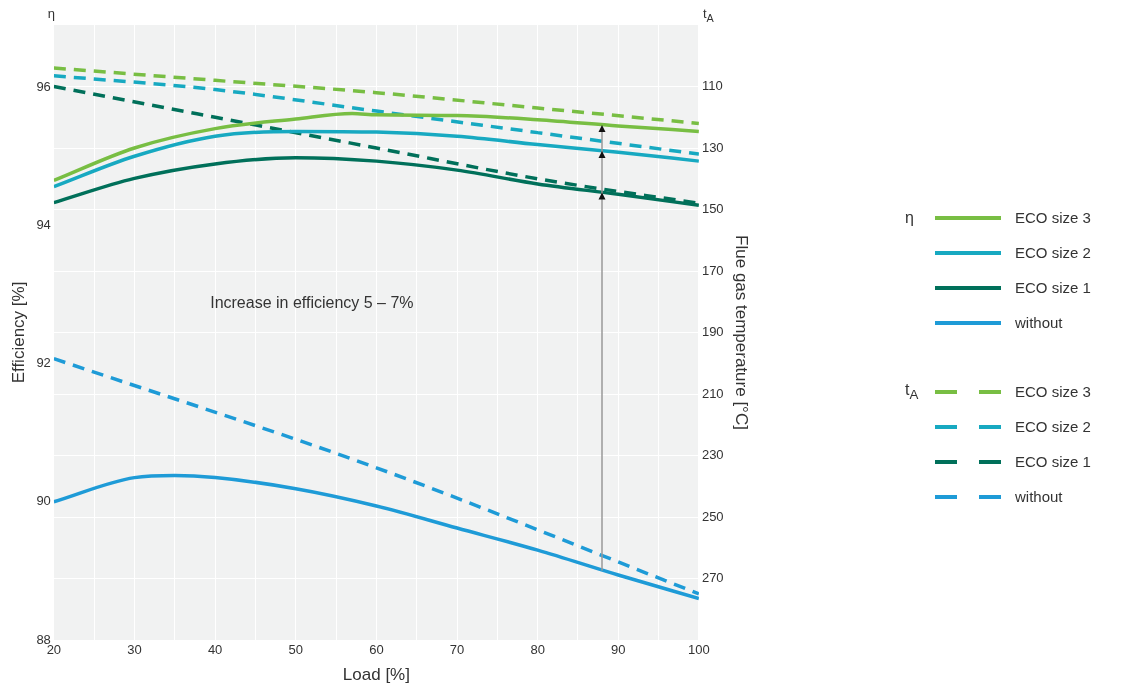  Describe the element at coordinates (712, 578) in the screenshot. I see `y2-tick-label: 270` at that location.